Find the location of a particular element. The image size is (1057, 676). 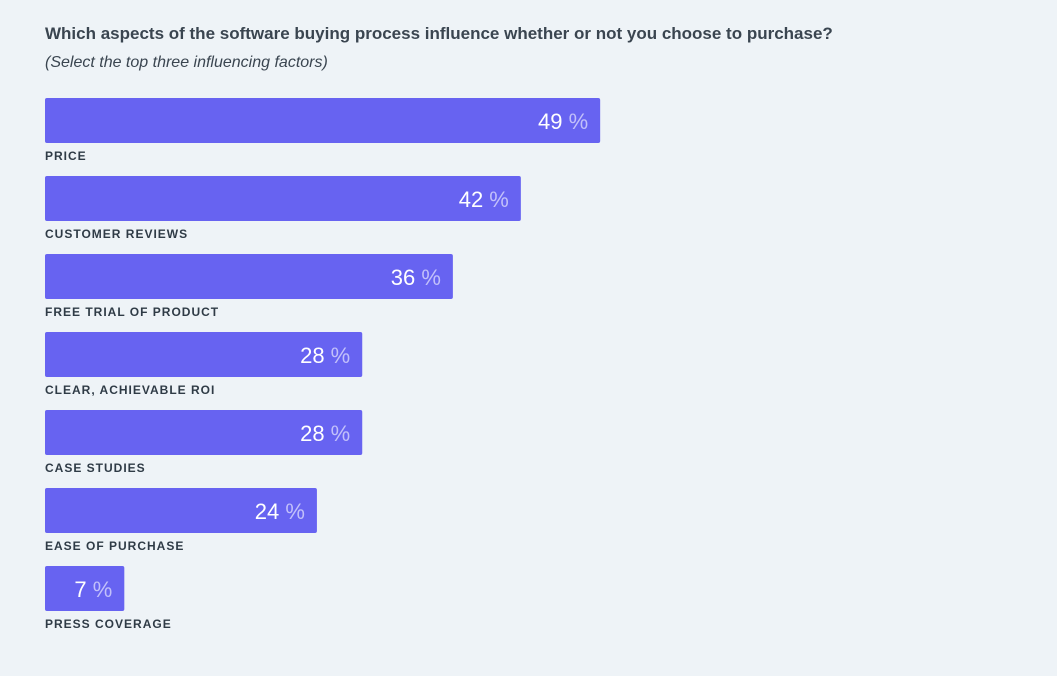

bar-value-number-0: 49 is located at coordinates (553, 121).